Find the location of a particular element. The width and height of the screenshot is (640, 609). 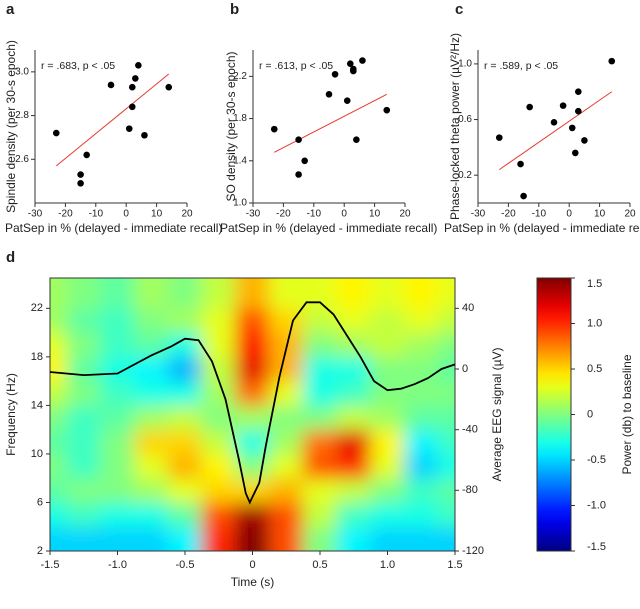

panel-label: a is located at coordinates (10, 9).